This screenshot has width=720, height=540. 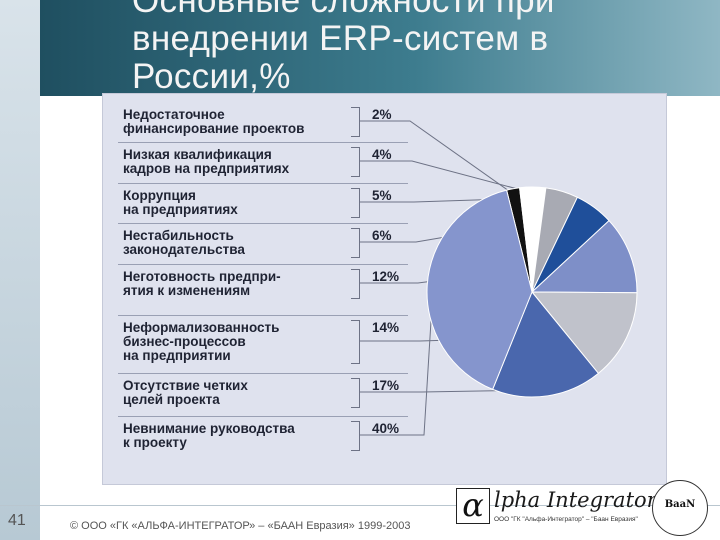 What do you see at coordinates (382, 195) in the screenshot?
I see `value-label: 5%` at bounding box center [382, 195].